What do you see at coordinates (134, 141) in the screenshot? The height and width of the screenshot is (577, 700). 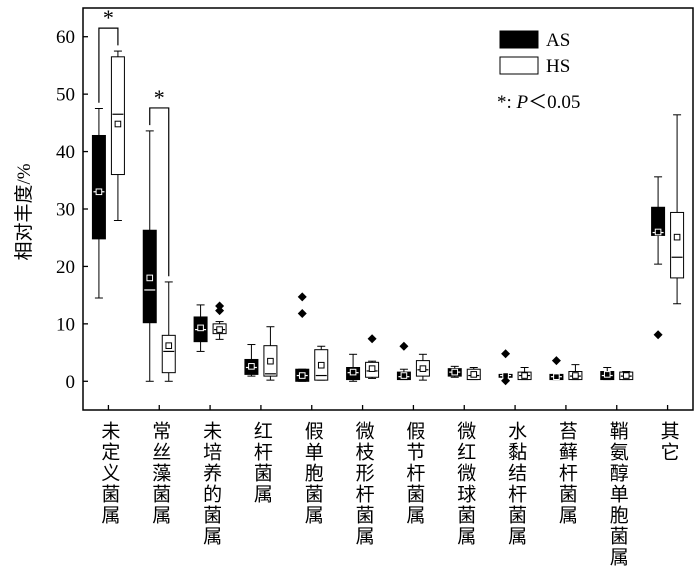 I see `significance-group: **` at bounding box center [134, 141].